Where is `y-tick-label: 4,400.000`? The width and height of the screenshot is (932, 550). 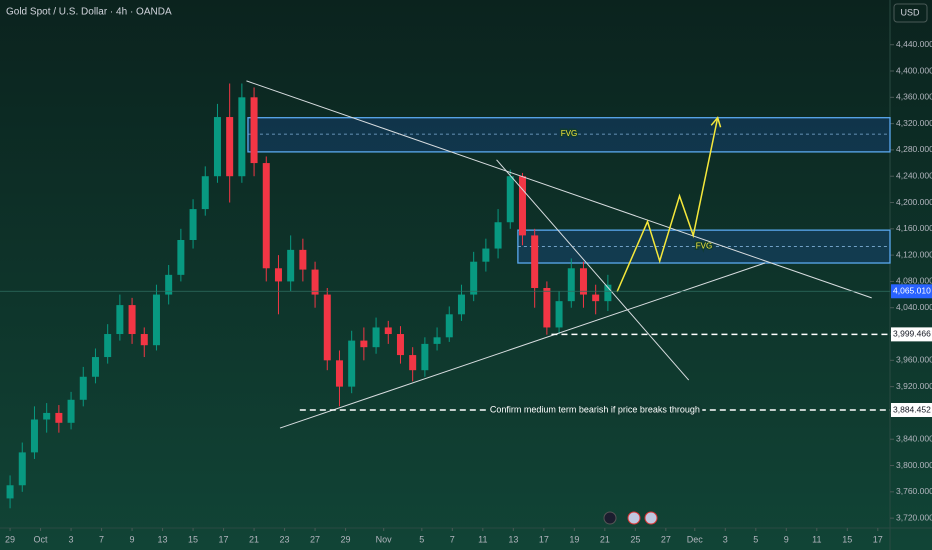 y-tick-label: 4,400.000 is located at coordinates (914, 70).